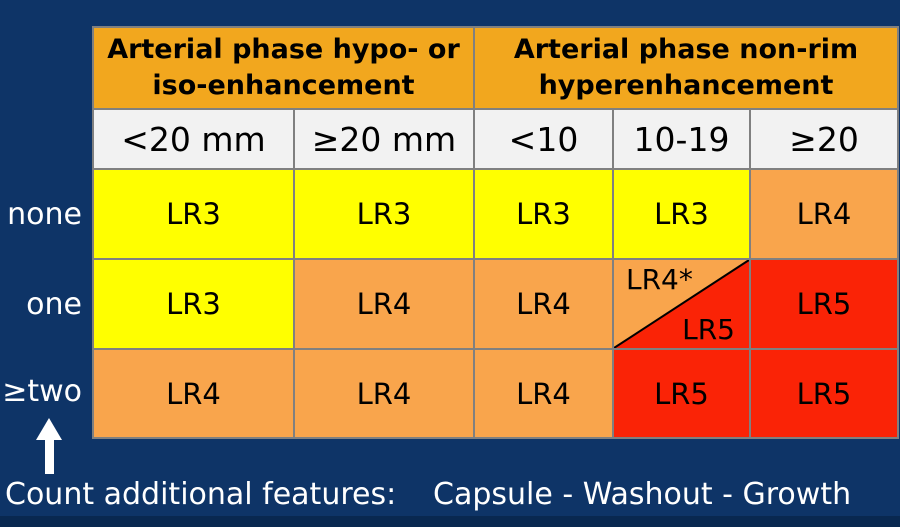 Image resolution: width=900 pixels, height=527 pixels. What do you see at coordinates (384, 393) in the screenshot?
I see `cell-two-ge20mm: LR4` at bounding box center [384, 393].